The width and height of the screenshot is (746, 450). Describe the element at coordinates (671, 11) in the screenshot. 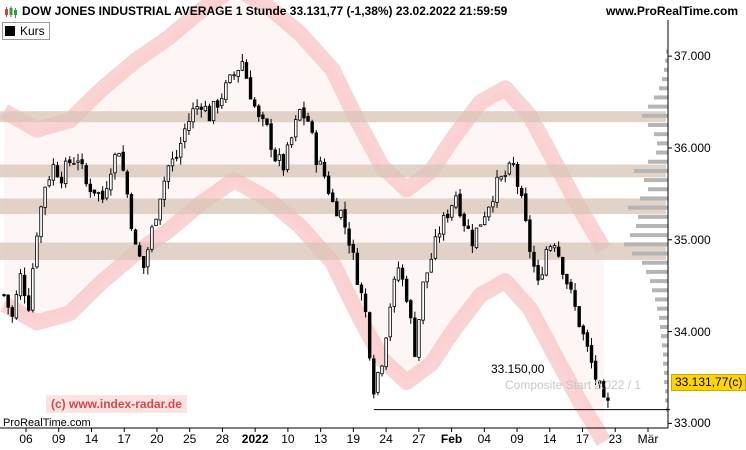

I see `site-url: www.ProRealTime.com` at that location.